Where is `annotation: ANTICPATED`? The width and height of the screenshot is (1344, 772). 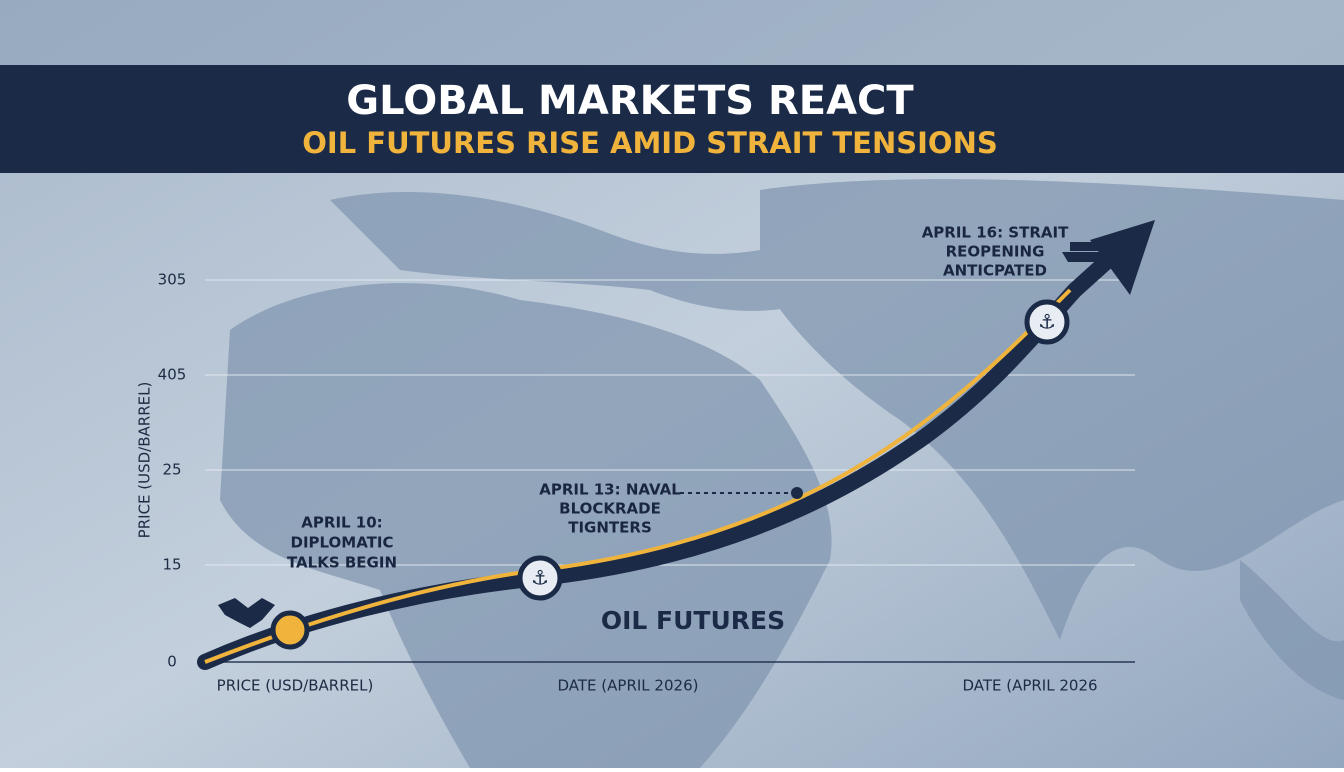
annotation: ANTICPATED is located at coordinates (995, 271).